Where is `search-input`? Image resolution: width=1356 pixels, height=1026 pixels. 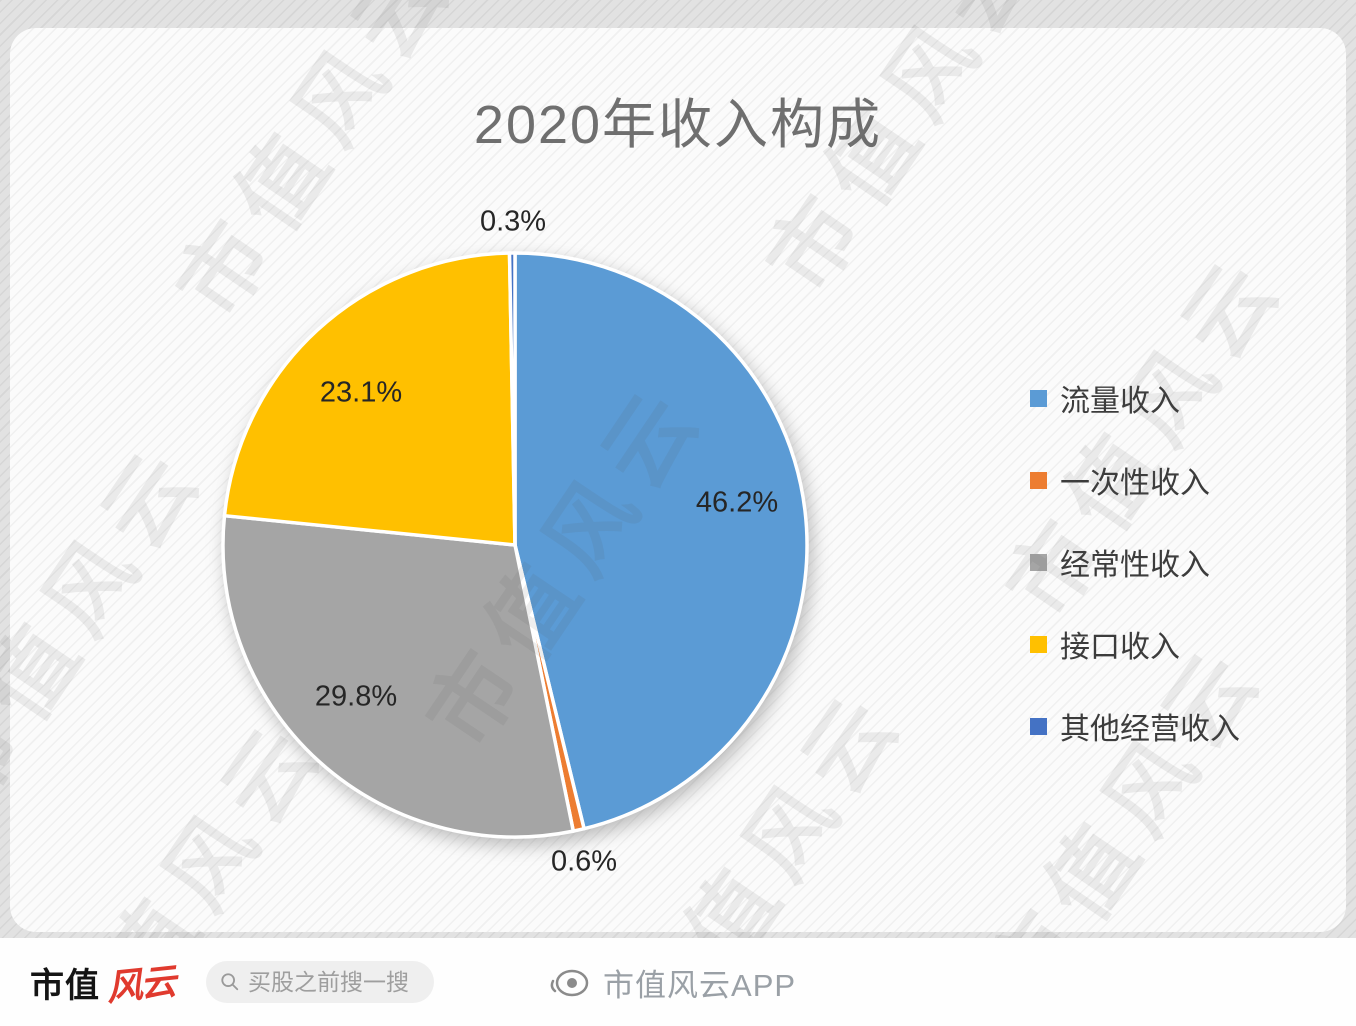 search-input is located at coordinates (334, 982).